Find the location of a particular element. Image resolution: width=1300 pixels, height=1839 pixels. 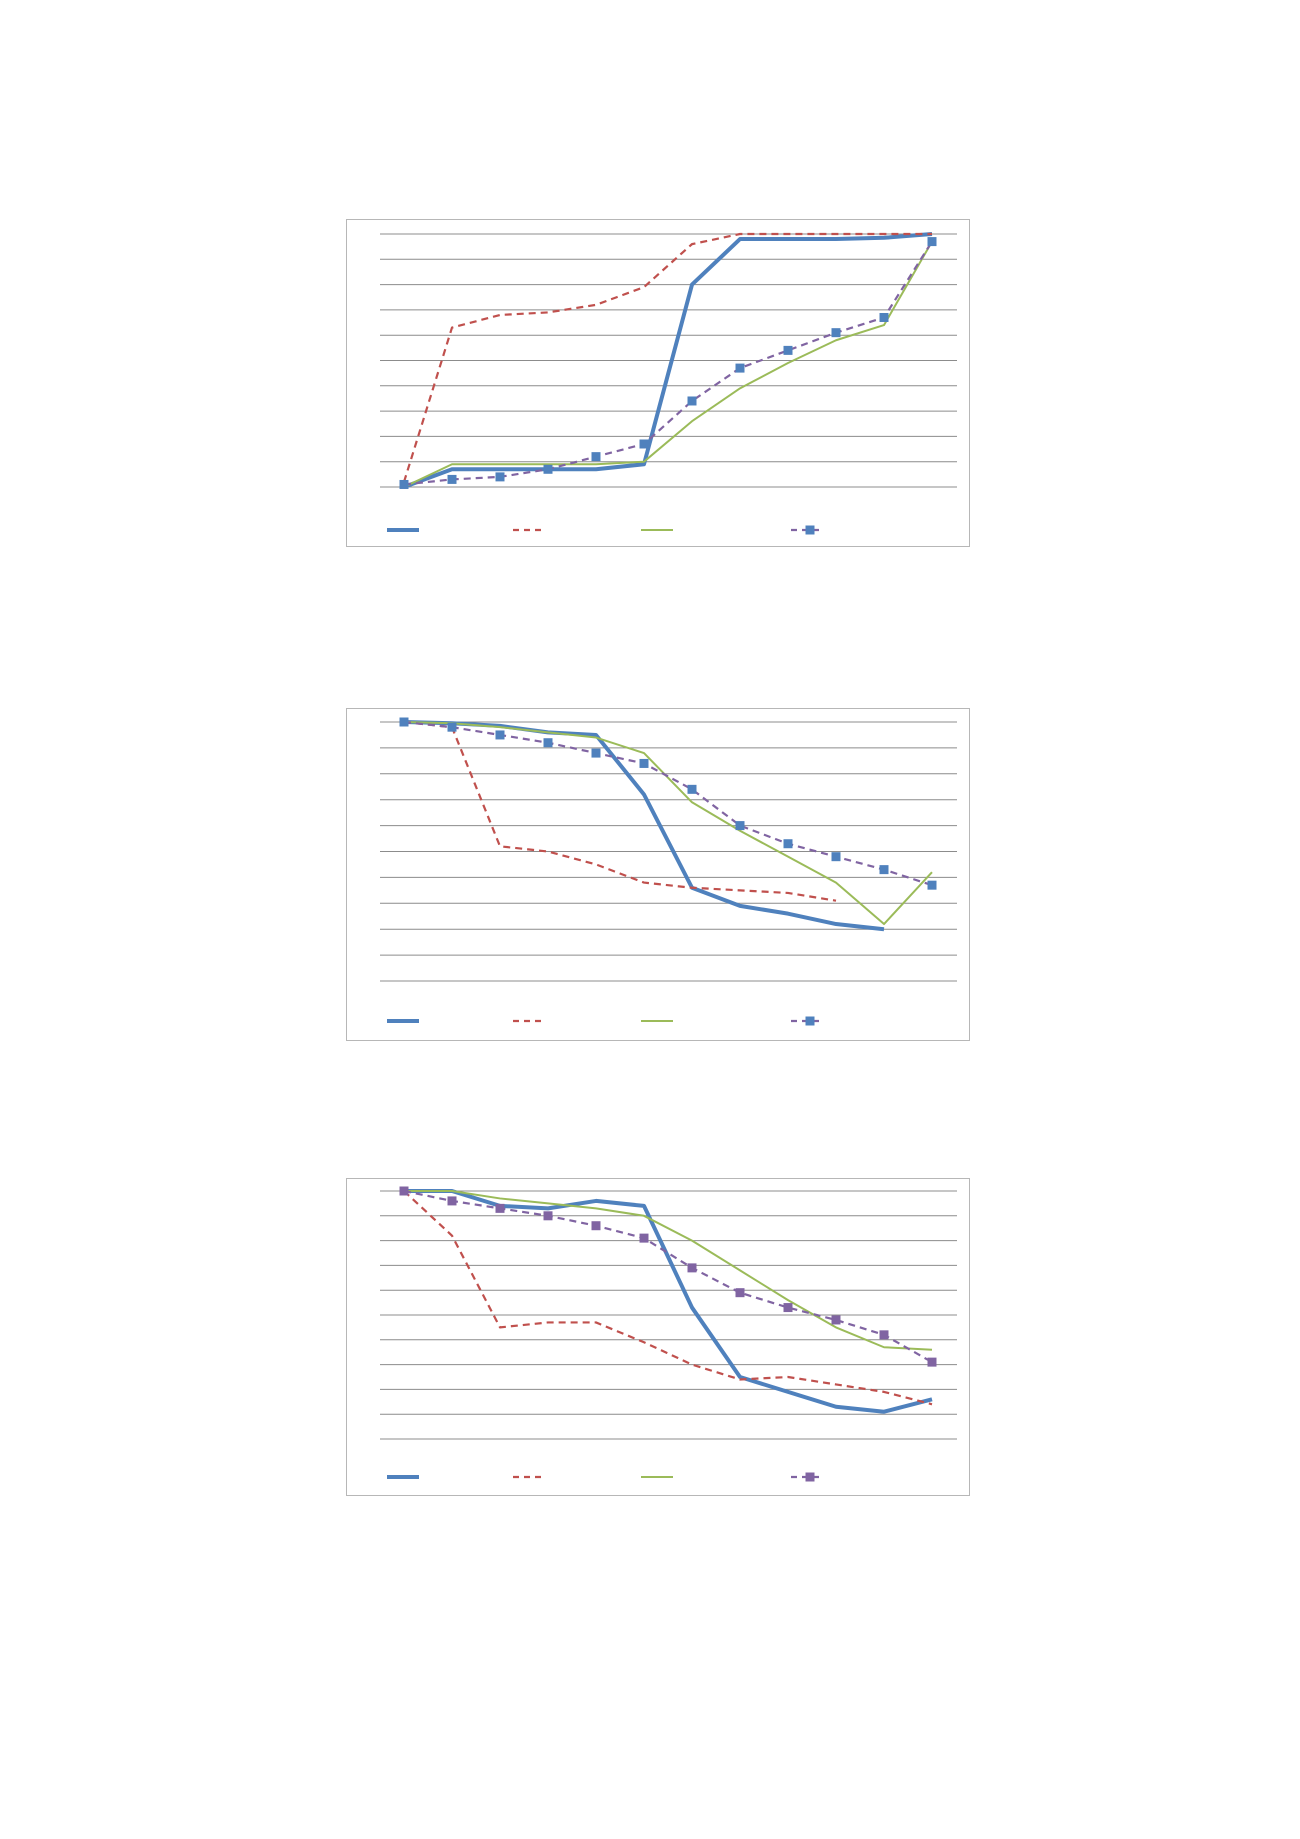

chart-1-svg is located at coordinates (668, 383).